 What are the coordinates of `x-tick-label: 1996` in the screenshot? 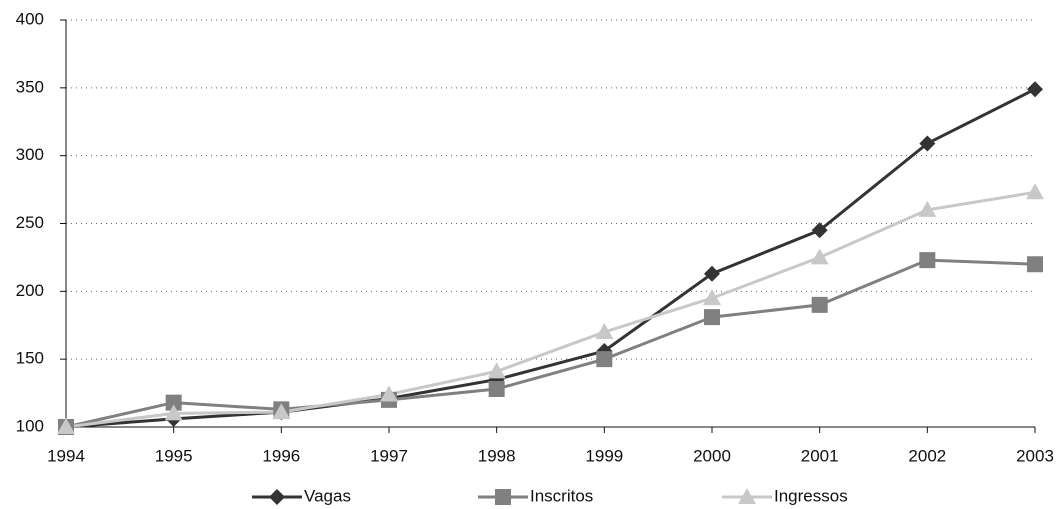 It's located at (281, 455).